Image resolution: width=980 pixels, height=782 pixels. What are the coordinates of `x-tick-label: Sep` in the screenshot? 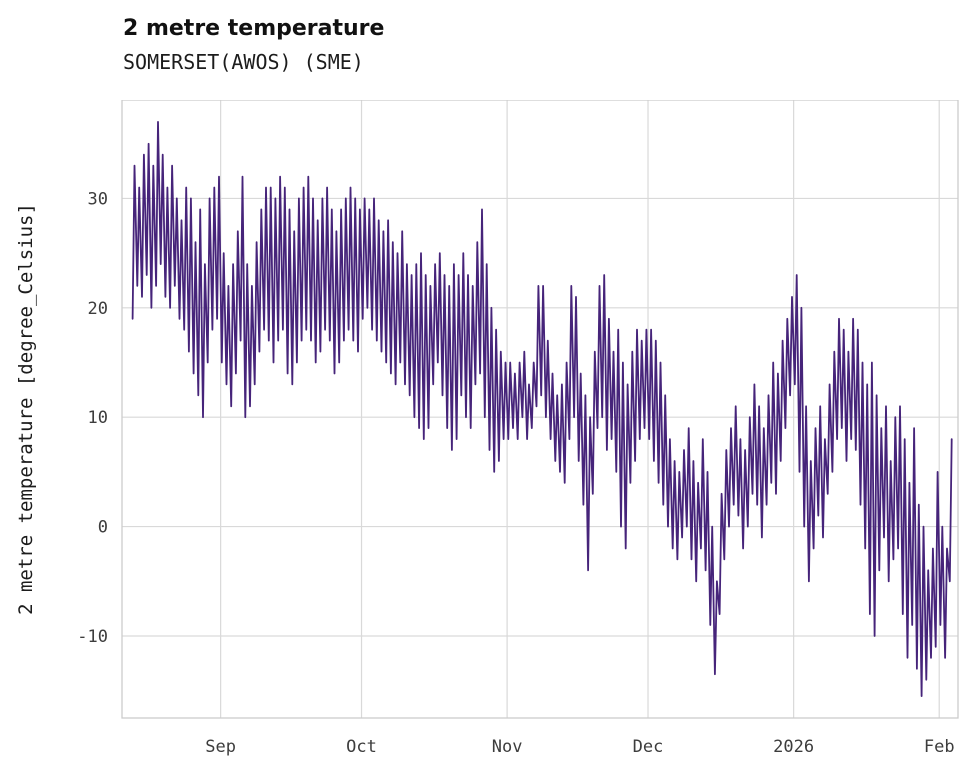 It's located at (220, 747).